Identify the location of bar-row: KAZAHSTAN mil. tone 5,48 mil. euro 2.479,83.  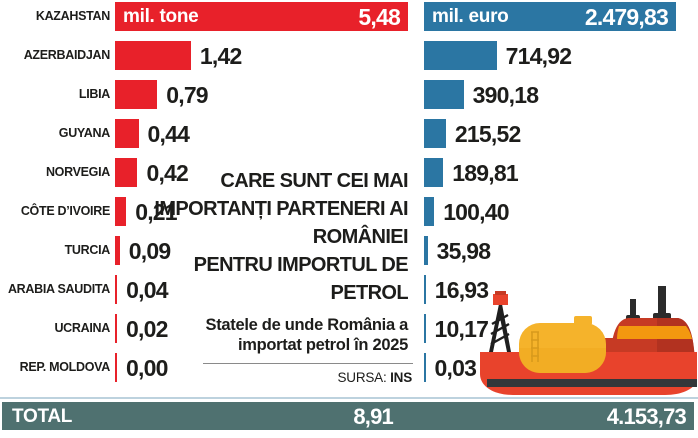
(349, 16).